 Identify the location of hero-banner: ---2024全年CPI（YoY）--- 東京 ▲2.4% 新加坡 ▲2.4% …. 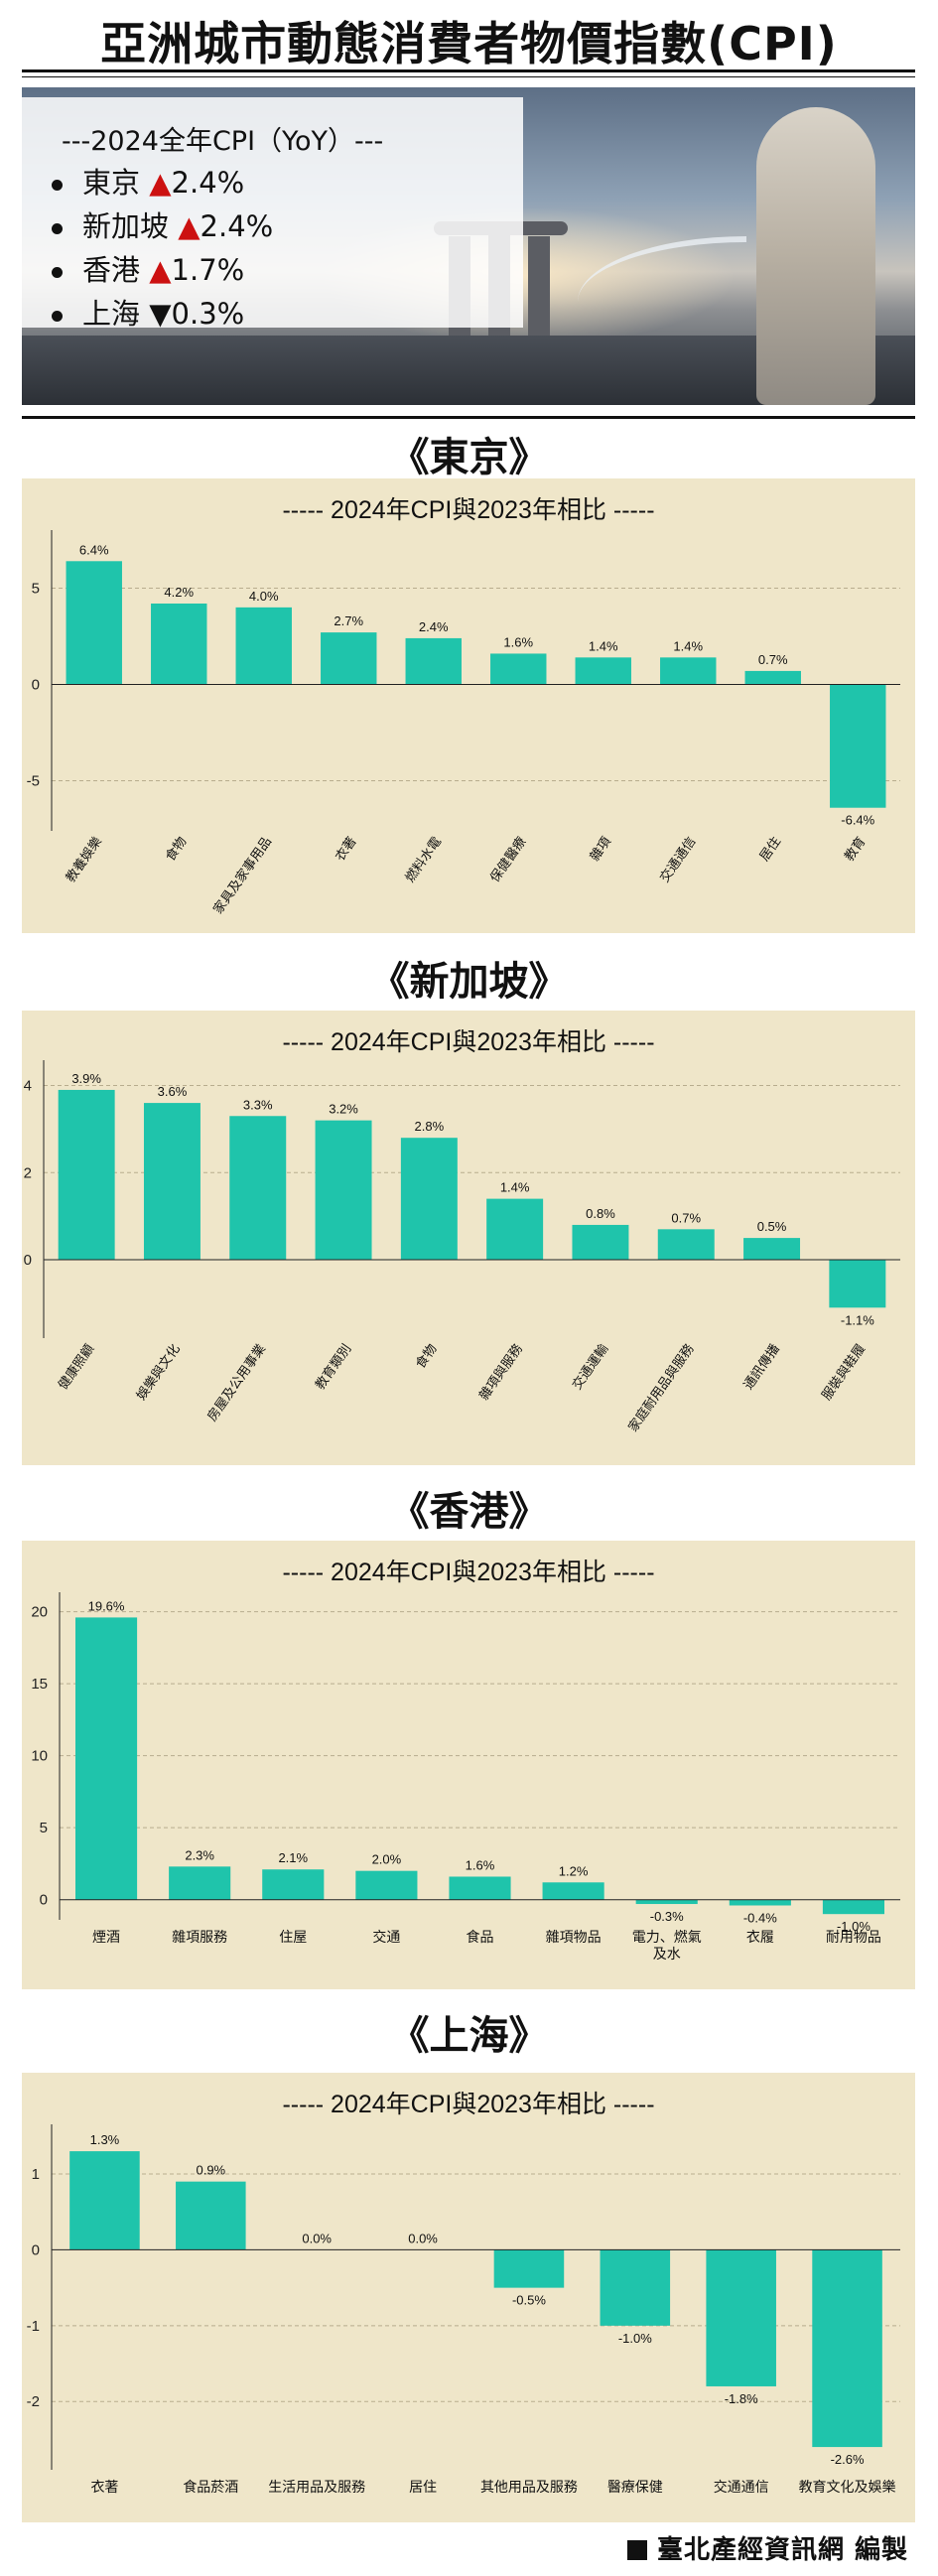
(468, 246).